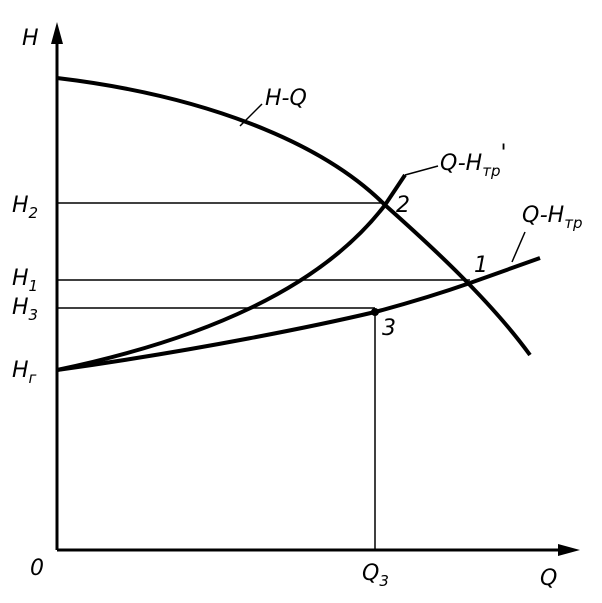 The width and height of the screenshot is (602, 603). I want to click on curve-label: Q-Hтр, so click(552, 217).